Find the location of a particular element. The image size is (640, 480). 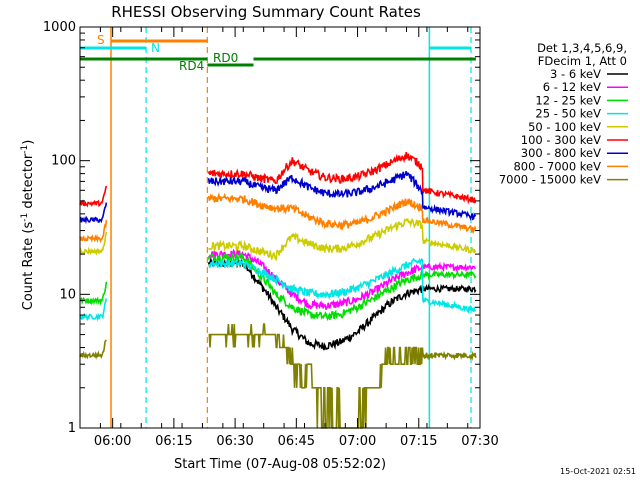

legend-label: 800 - 7000 keV is located at coordinates (557, 166).